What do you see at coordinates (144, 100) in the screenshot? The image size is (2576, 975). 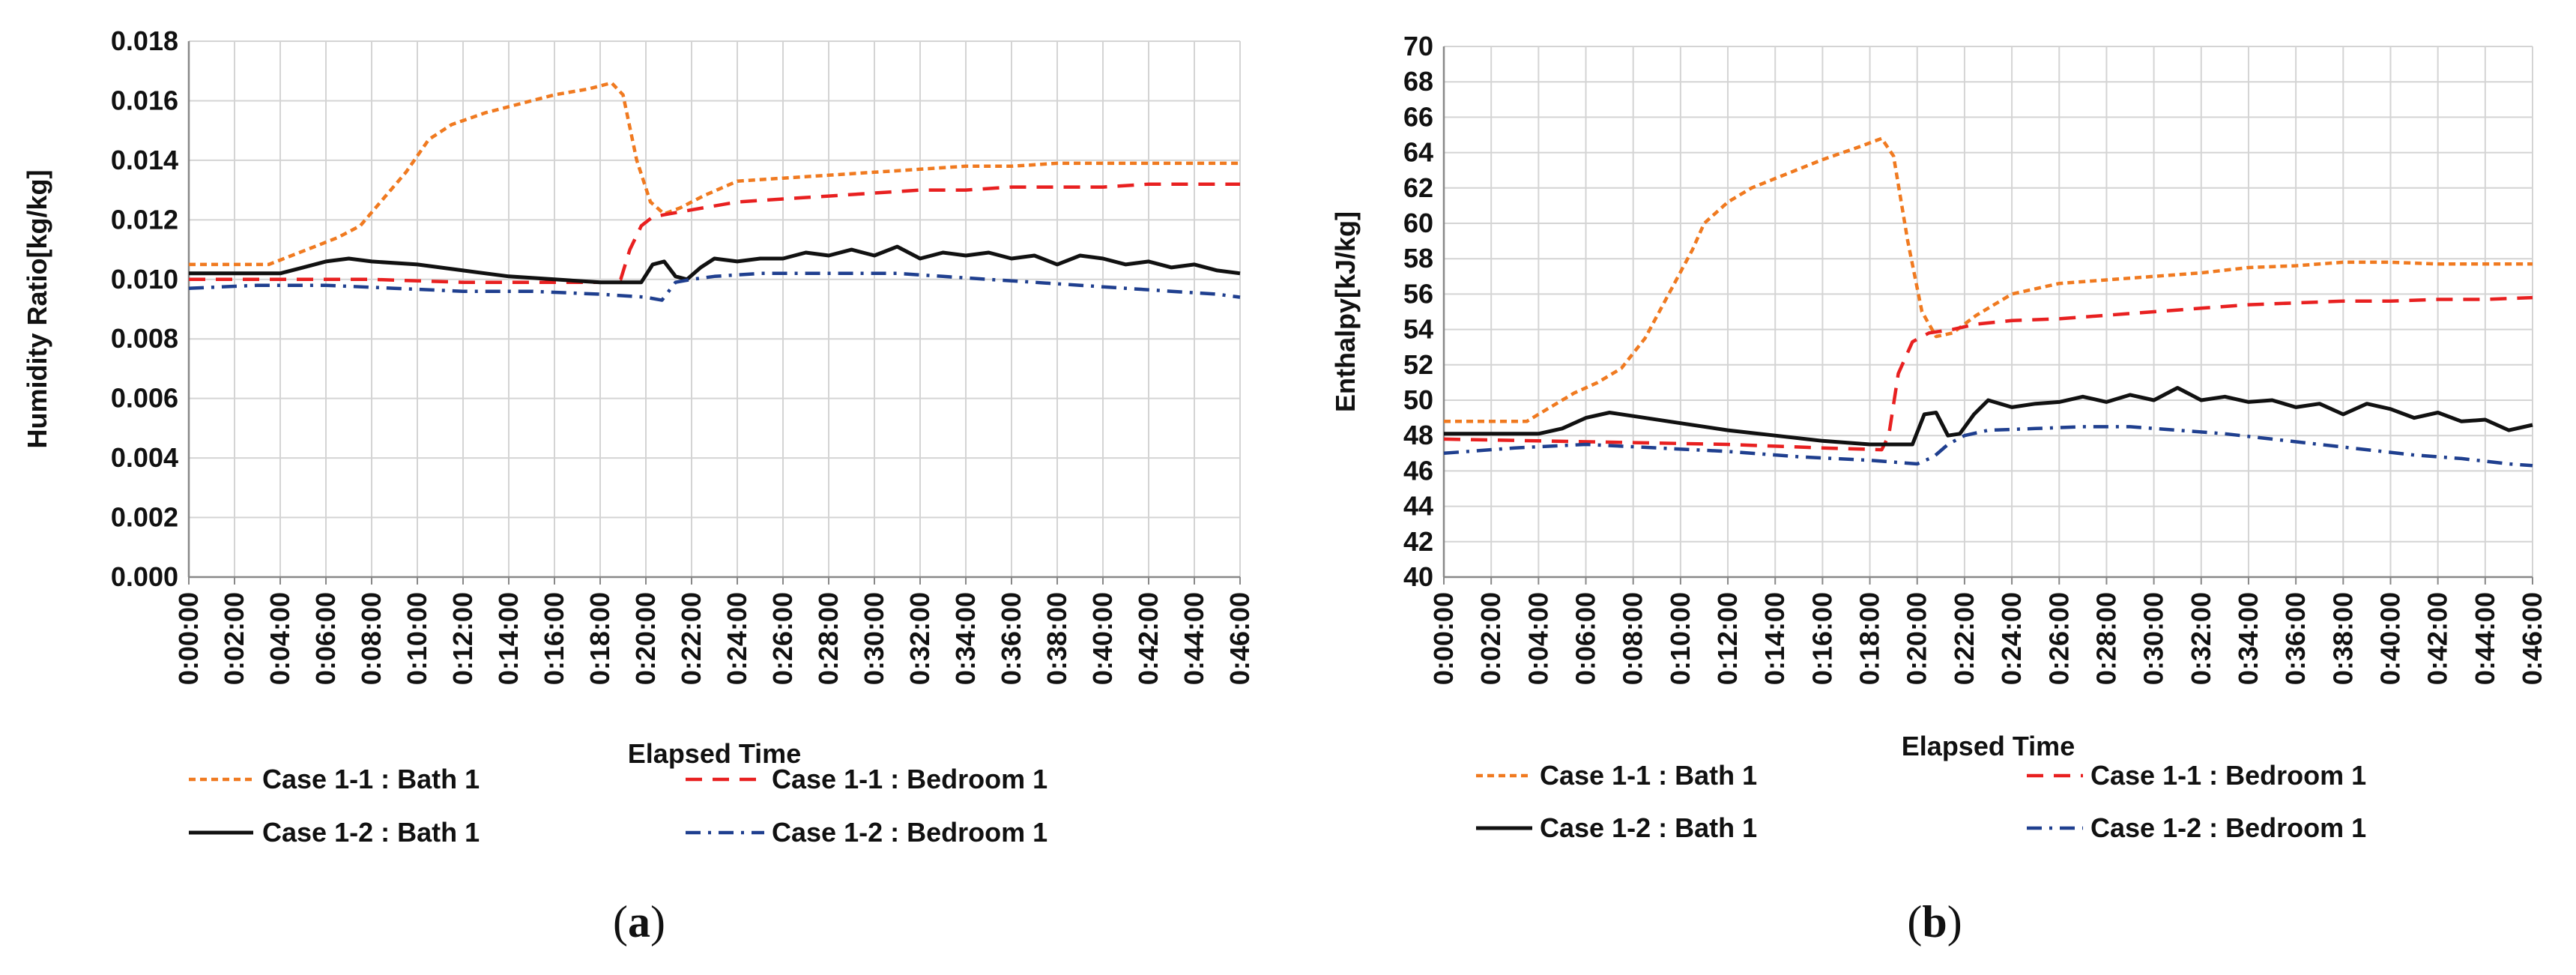 I see `y-tick-label: 0.016` at bounding box center [144, 100].